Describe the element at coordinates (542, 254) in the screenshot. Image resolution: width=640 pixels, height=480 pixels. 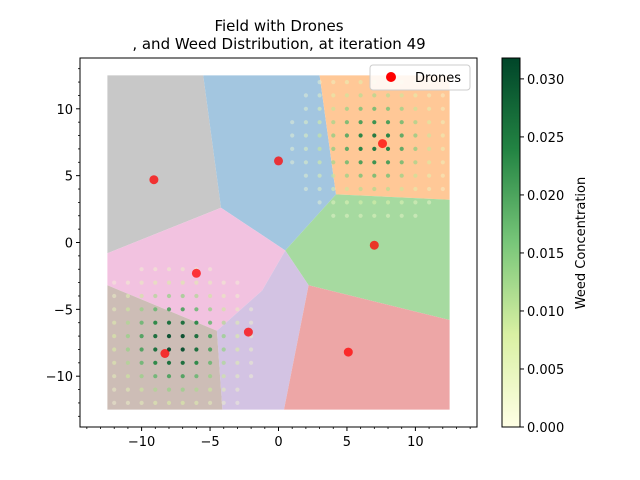
I see `colorbar-ticks: 0.000 0.005 0.010 0.015 0.020 0.025 0.030` at that location.